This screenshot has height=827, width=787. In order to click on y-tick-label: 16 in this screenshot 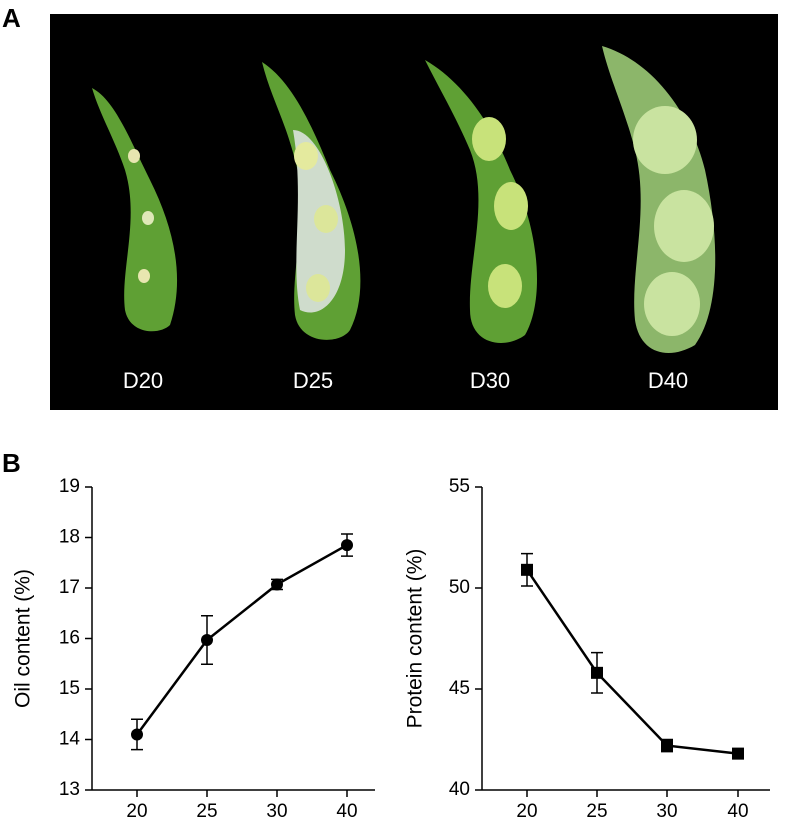, I will do `click(69, 638)`.